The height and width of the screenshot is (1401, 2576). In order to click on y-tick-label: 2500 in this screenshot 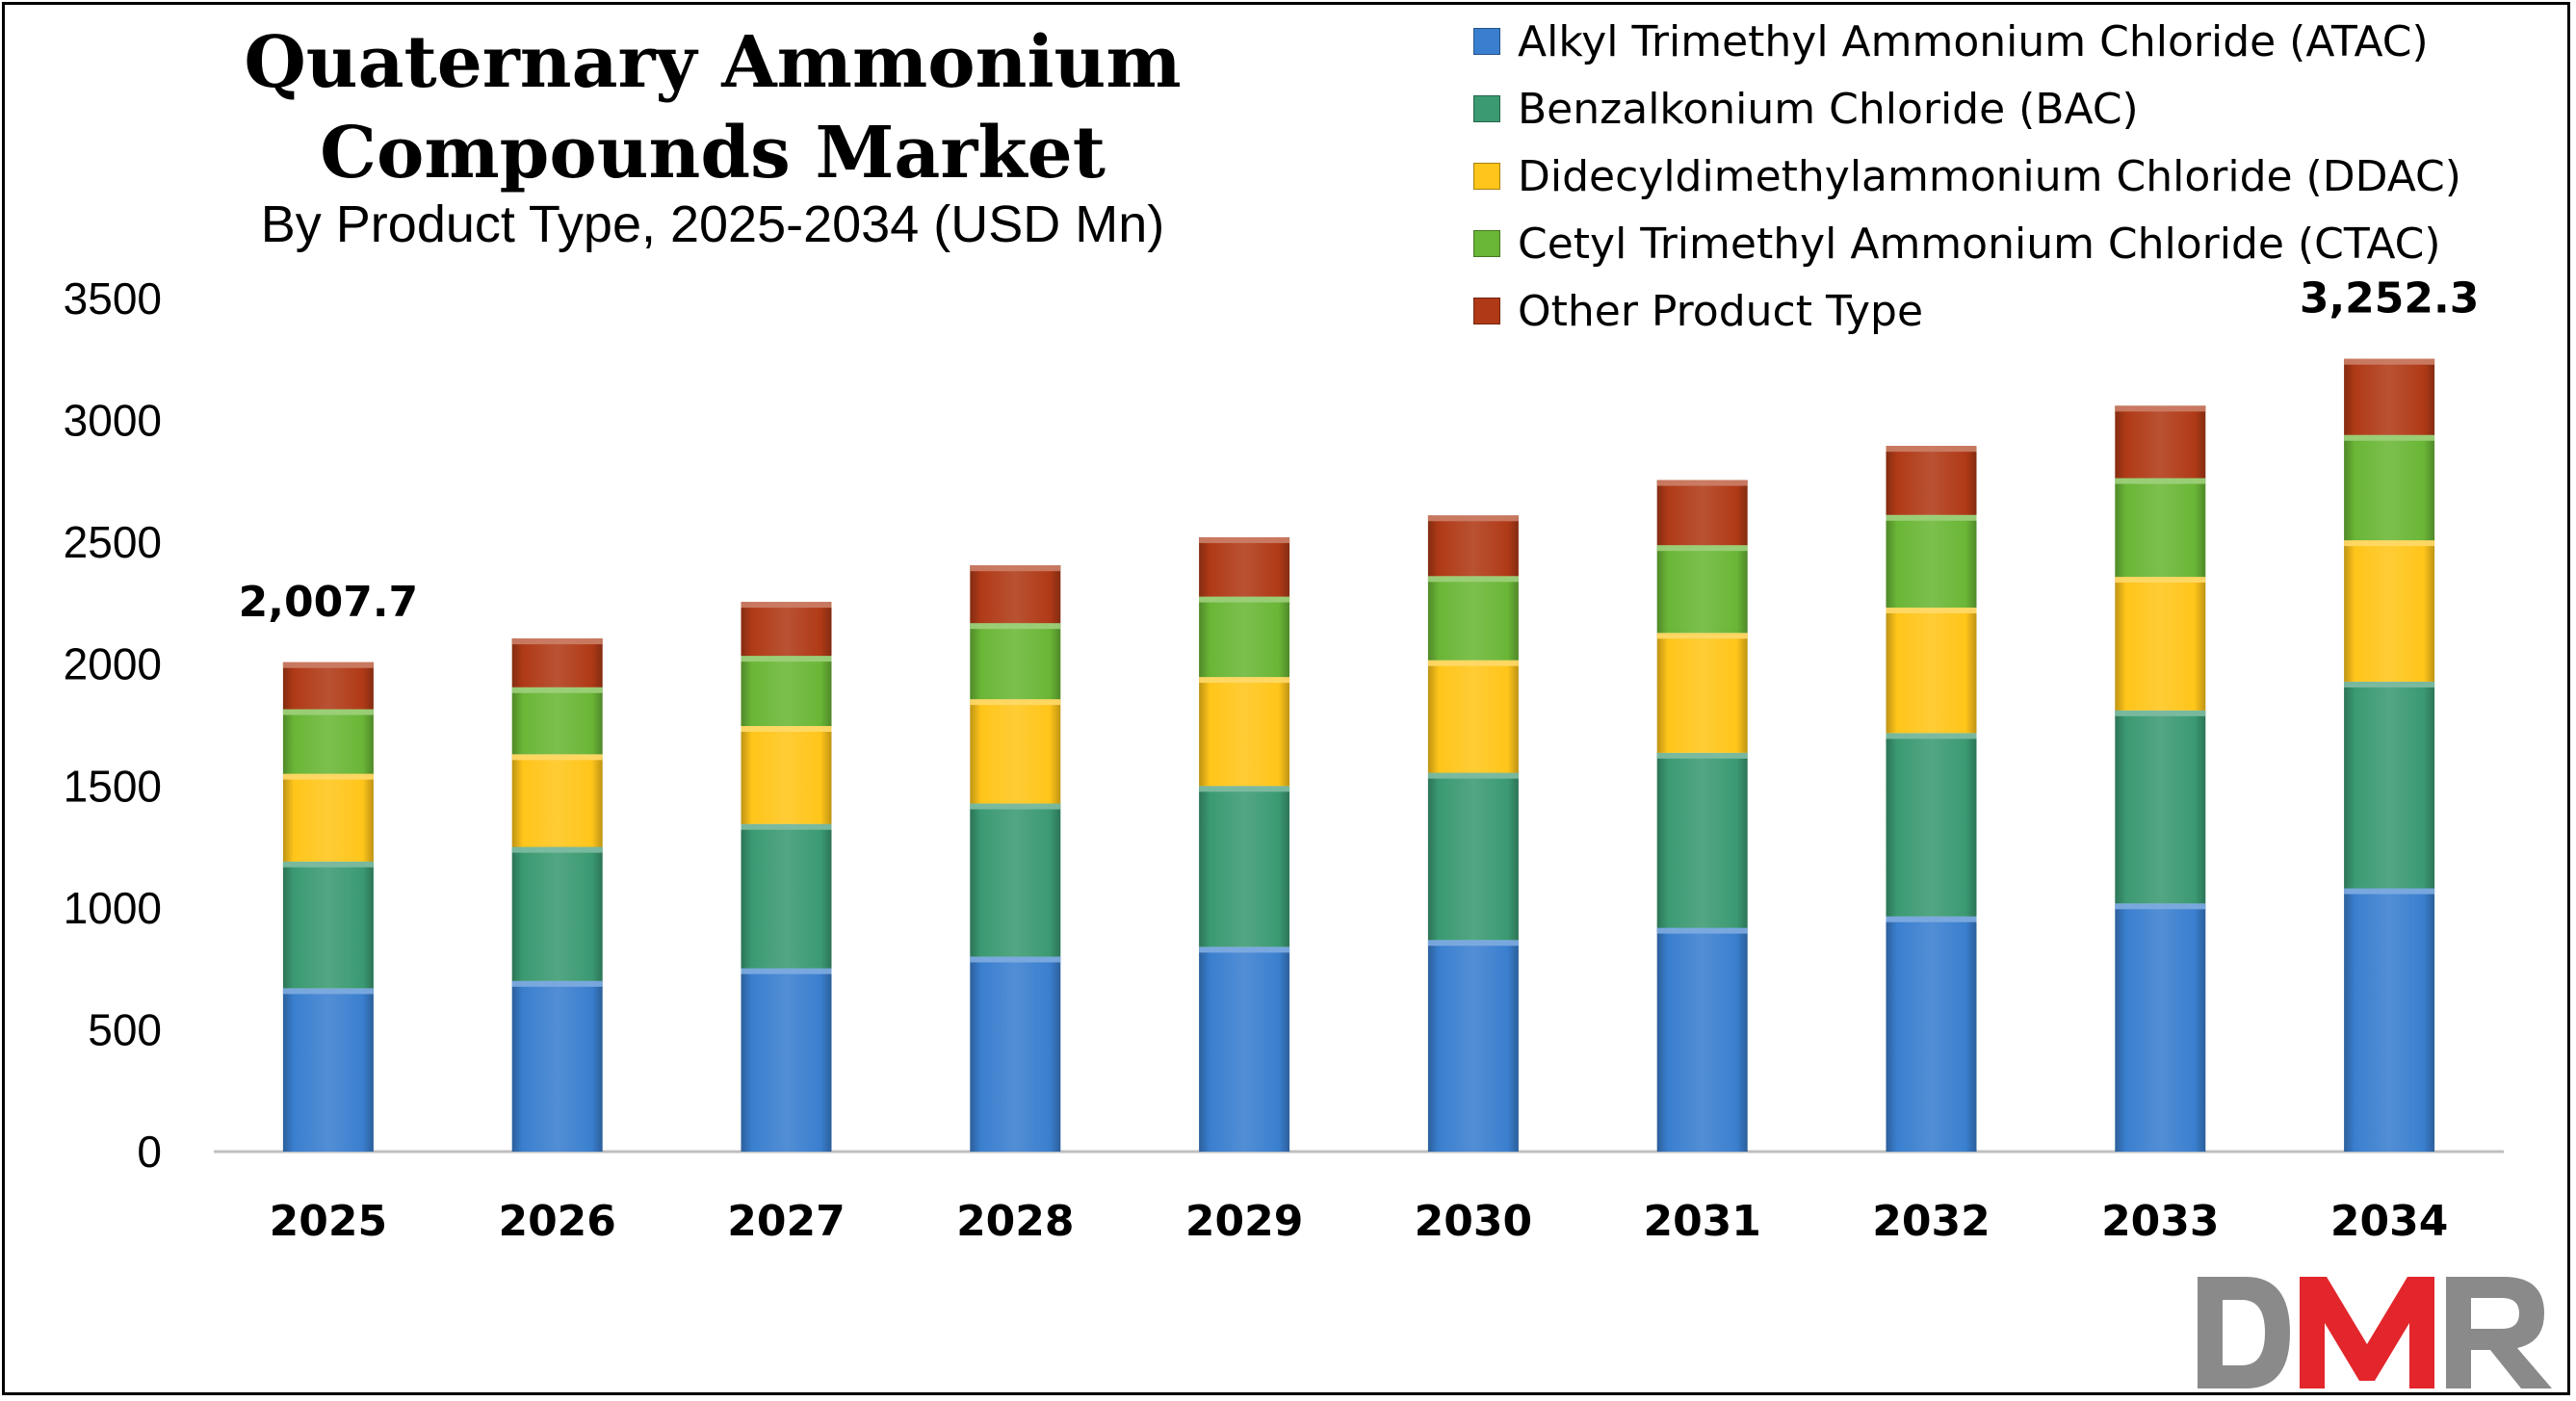, I will do `click(113, 542)`.